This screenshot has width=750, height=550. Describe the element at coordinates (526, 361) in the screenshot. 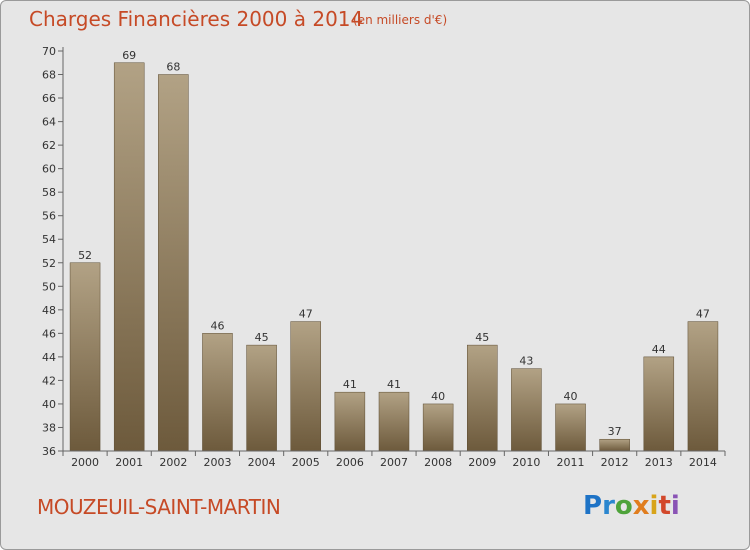

I see `data-label: 43` at that location.